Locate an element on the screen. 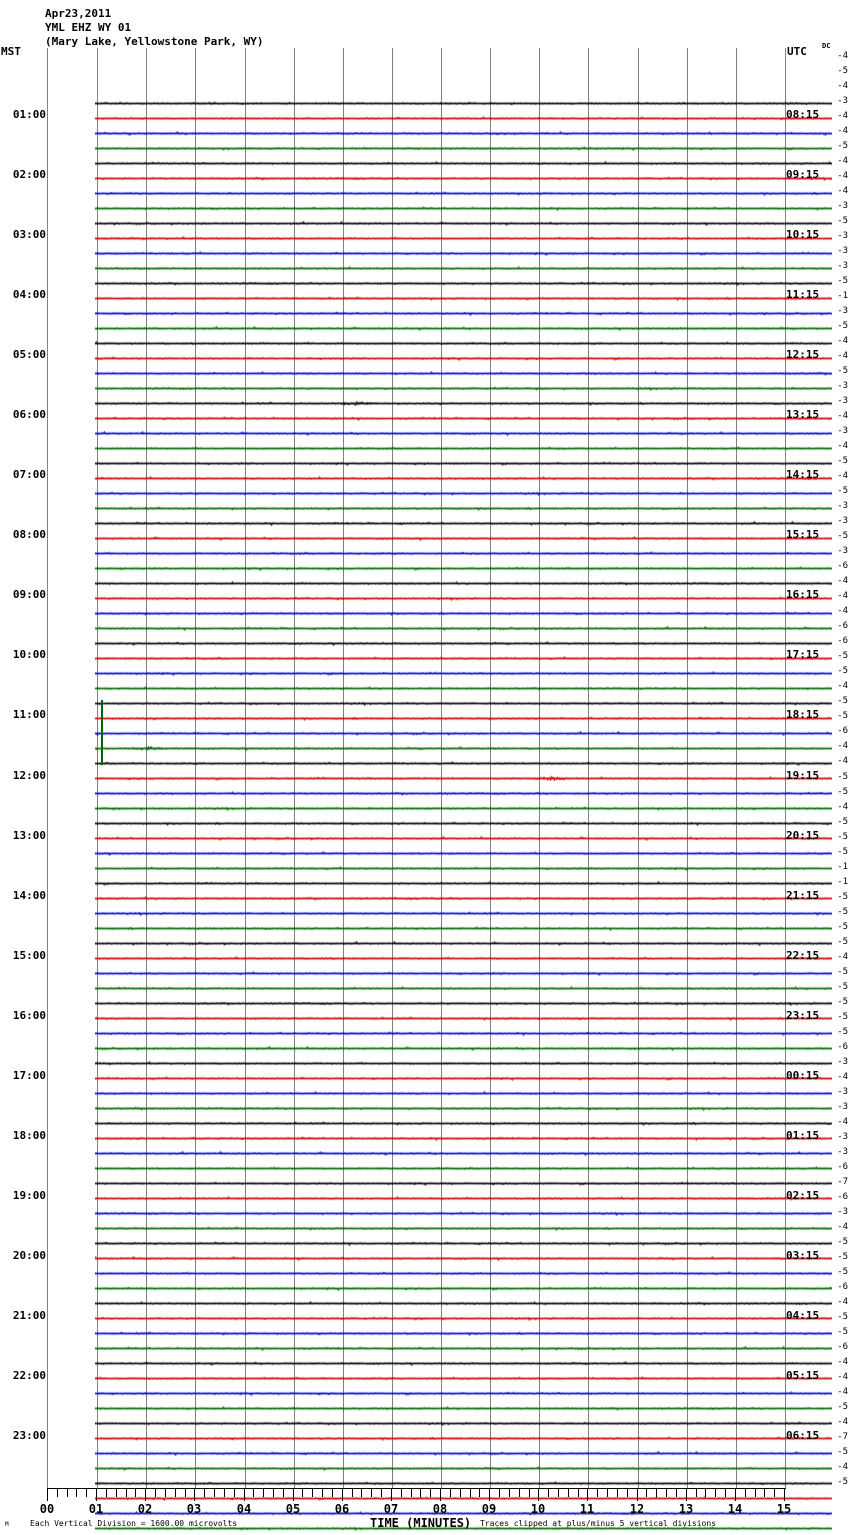  x-axis-line is located at coordinates (416, 1488).